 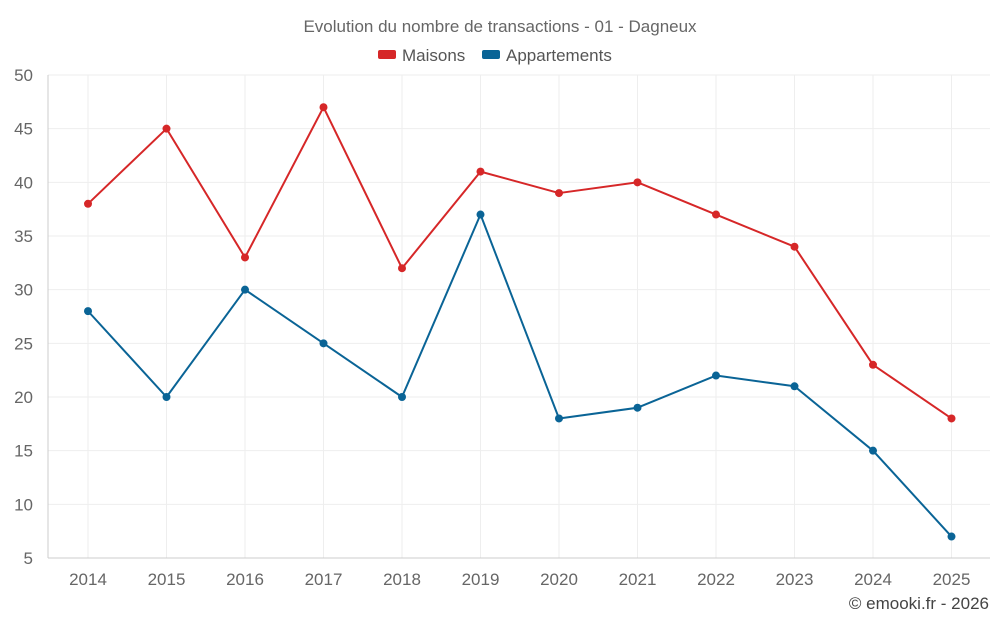 I want to click on x-tick-label: 2023, so click(x=795, y=579).